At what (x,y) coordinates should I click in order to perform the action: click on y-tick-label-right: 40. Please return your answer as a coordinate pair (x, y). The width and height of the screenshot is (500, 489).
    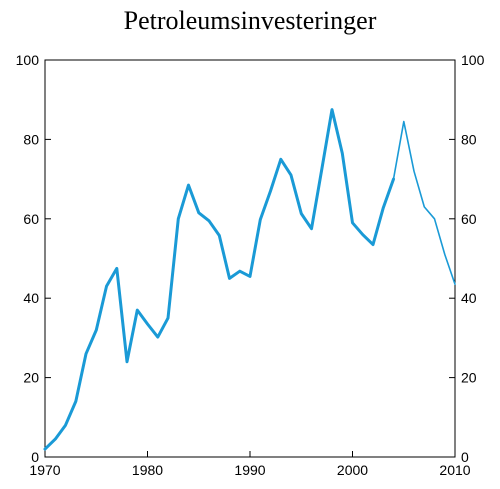
    Looking at the image, I should click on (469, 298).